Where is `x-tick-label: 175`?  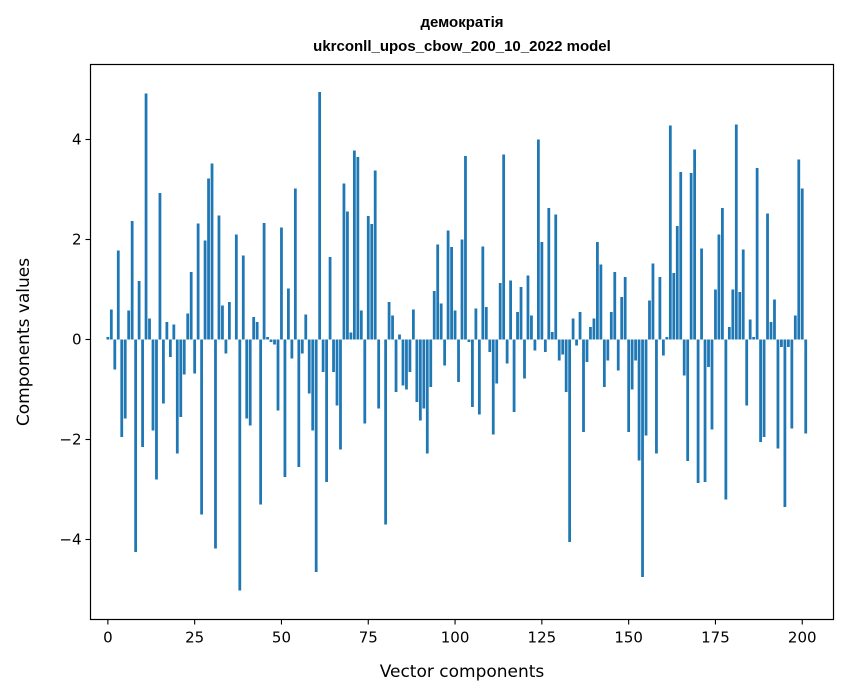
x-tick-label: 175 is located at coordinates (715, 638).